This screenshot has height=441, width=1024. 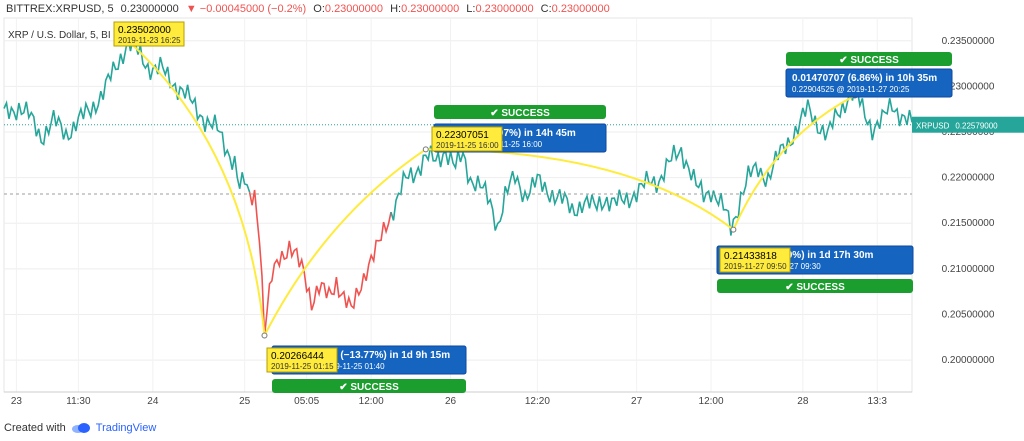 What do you see at coordinates (755, 266) in the screenshot?
I see `value-callout-date: 2019-11-27 09:50` at bounding box center [755, 266].